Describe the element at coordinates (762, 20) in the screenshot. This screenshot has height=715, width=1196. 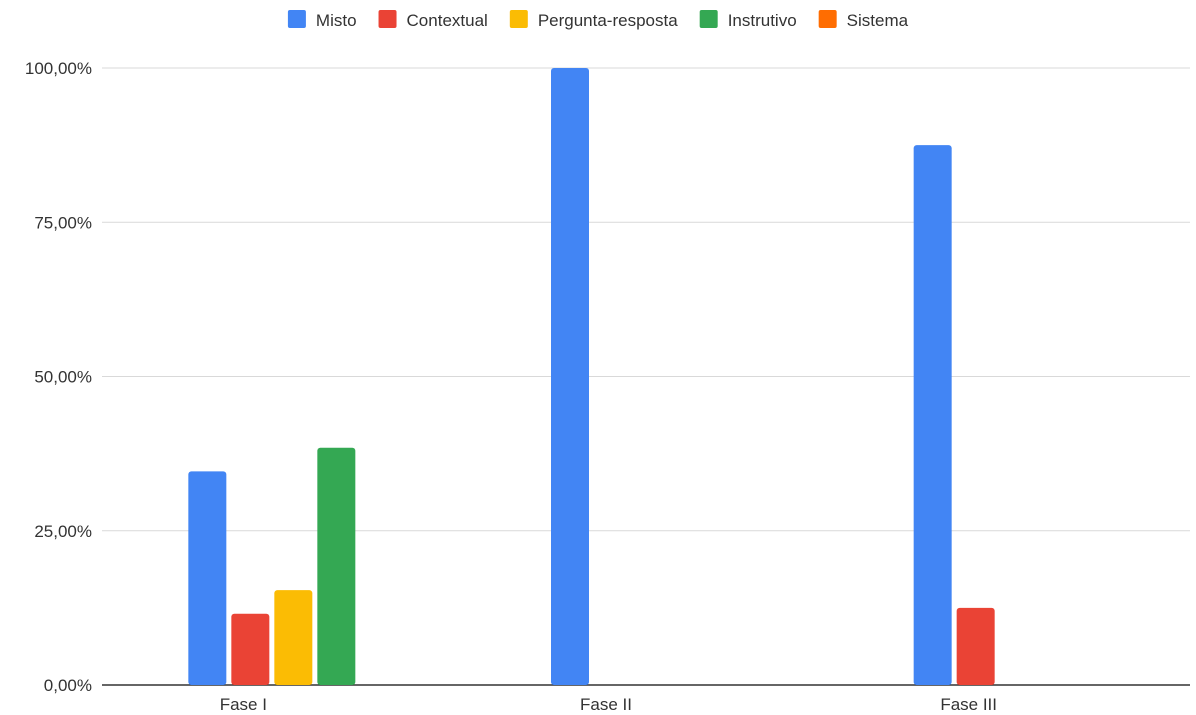
I see `legend-label: Instrutivo` at that location.